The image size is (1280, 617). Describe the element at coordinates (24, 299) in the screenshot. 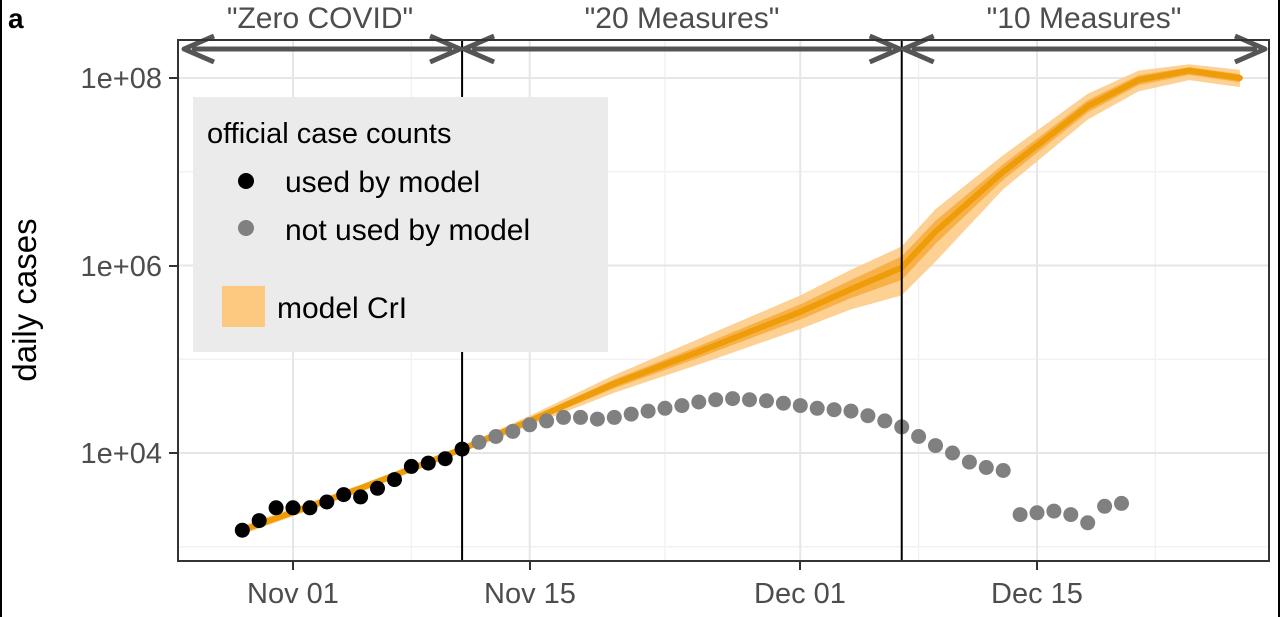

I see `y-axis-title: daily cases` at that location.